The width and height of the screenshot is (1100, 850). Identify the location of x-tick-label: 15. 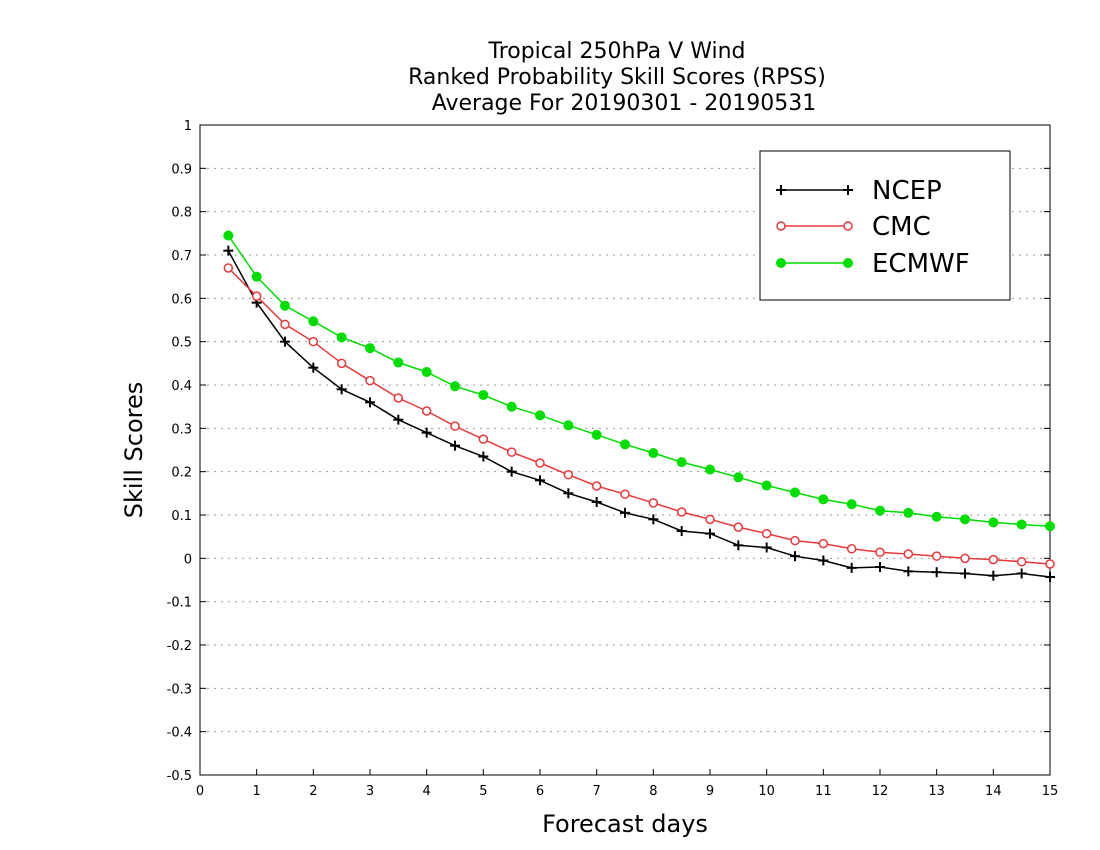
(1050, 791).